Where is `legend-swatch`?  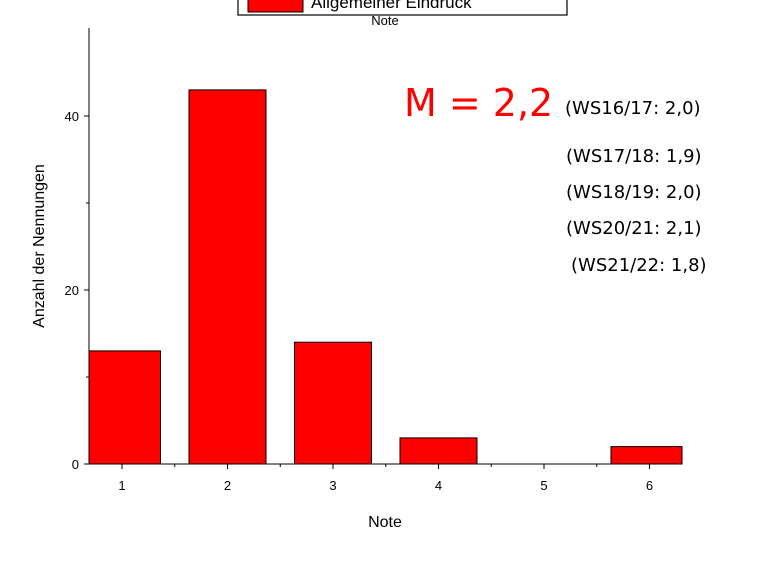 legend-swatch is located at coordinates (275, 6).